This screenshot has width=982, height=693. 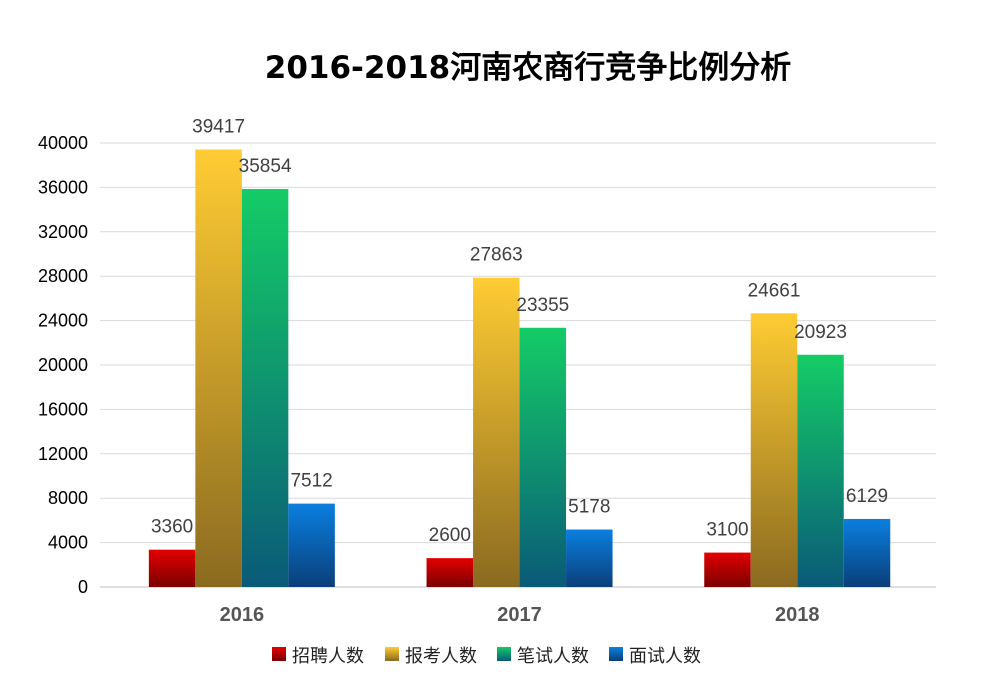 I want to click on y-tick-label: 32000, so click(x=63, y=232).